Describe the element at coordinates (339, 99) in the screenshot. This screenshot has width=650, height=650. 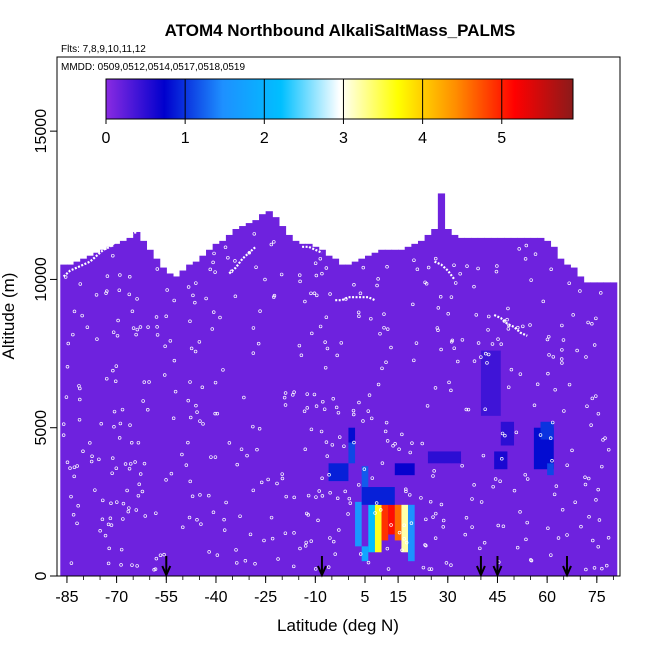
I see `colorbar-gradient` at that location.